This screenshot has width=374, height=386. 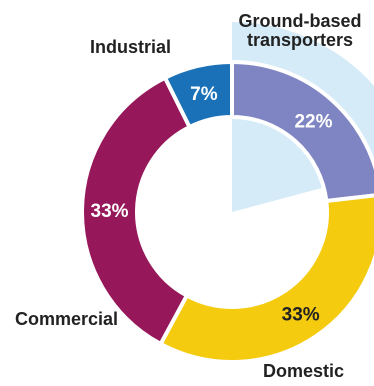 I want to click on label-ground-based-line2: transporters, so click(x=300, y=40).